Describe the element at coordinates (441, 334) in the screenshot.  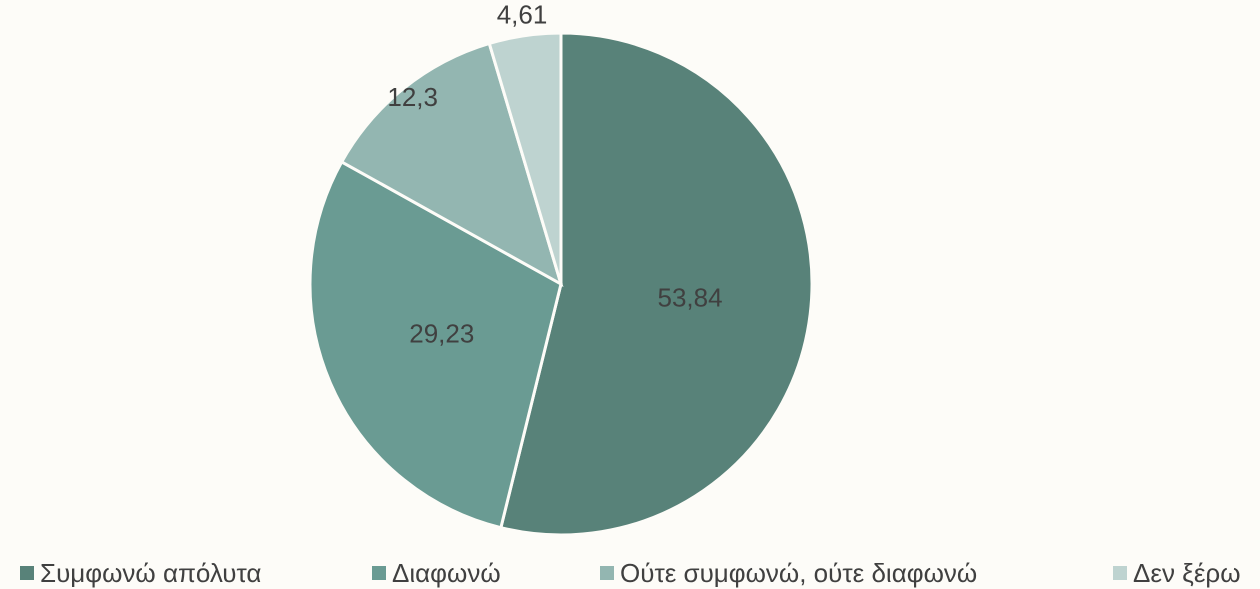
I see `data-label: 29,23` at that location.